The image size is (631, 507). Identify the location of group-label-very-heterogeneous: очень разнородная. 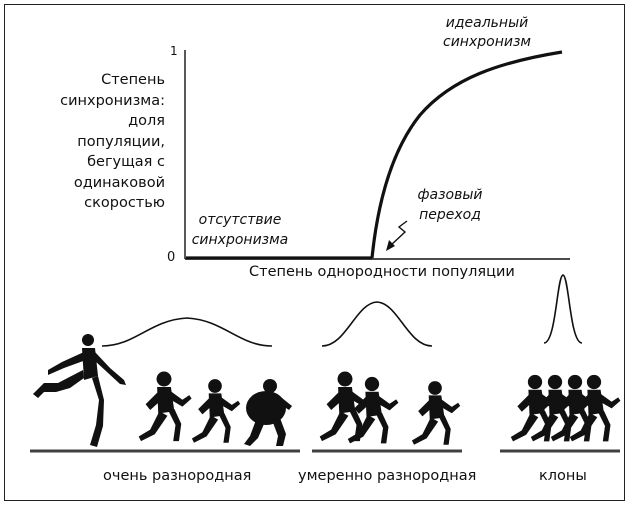
(177, 476).